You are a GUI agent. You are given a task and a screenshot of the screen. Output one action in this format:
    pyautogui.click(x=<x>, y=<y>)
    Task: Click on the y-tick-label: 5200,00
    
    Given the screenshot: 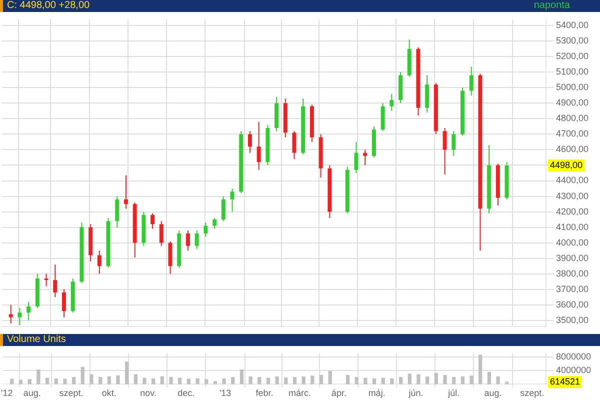 What is the action you would take?
    pyautogui.click(x=572, y=56)
    